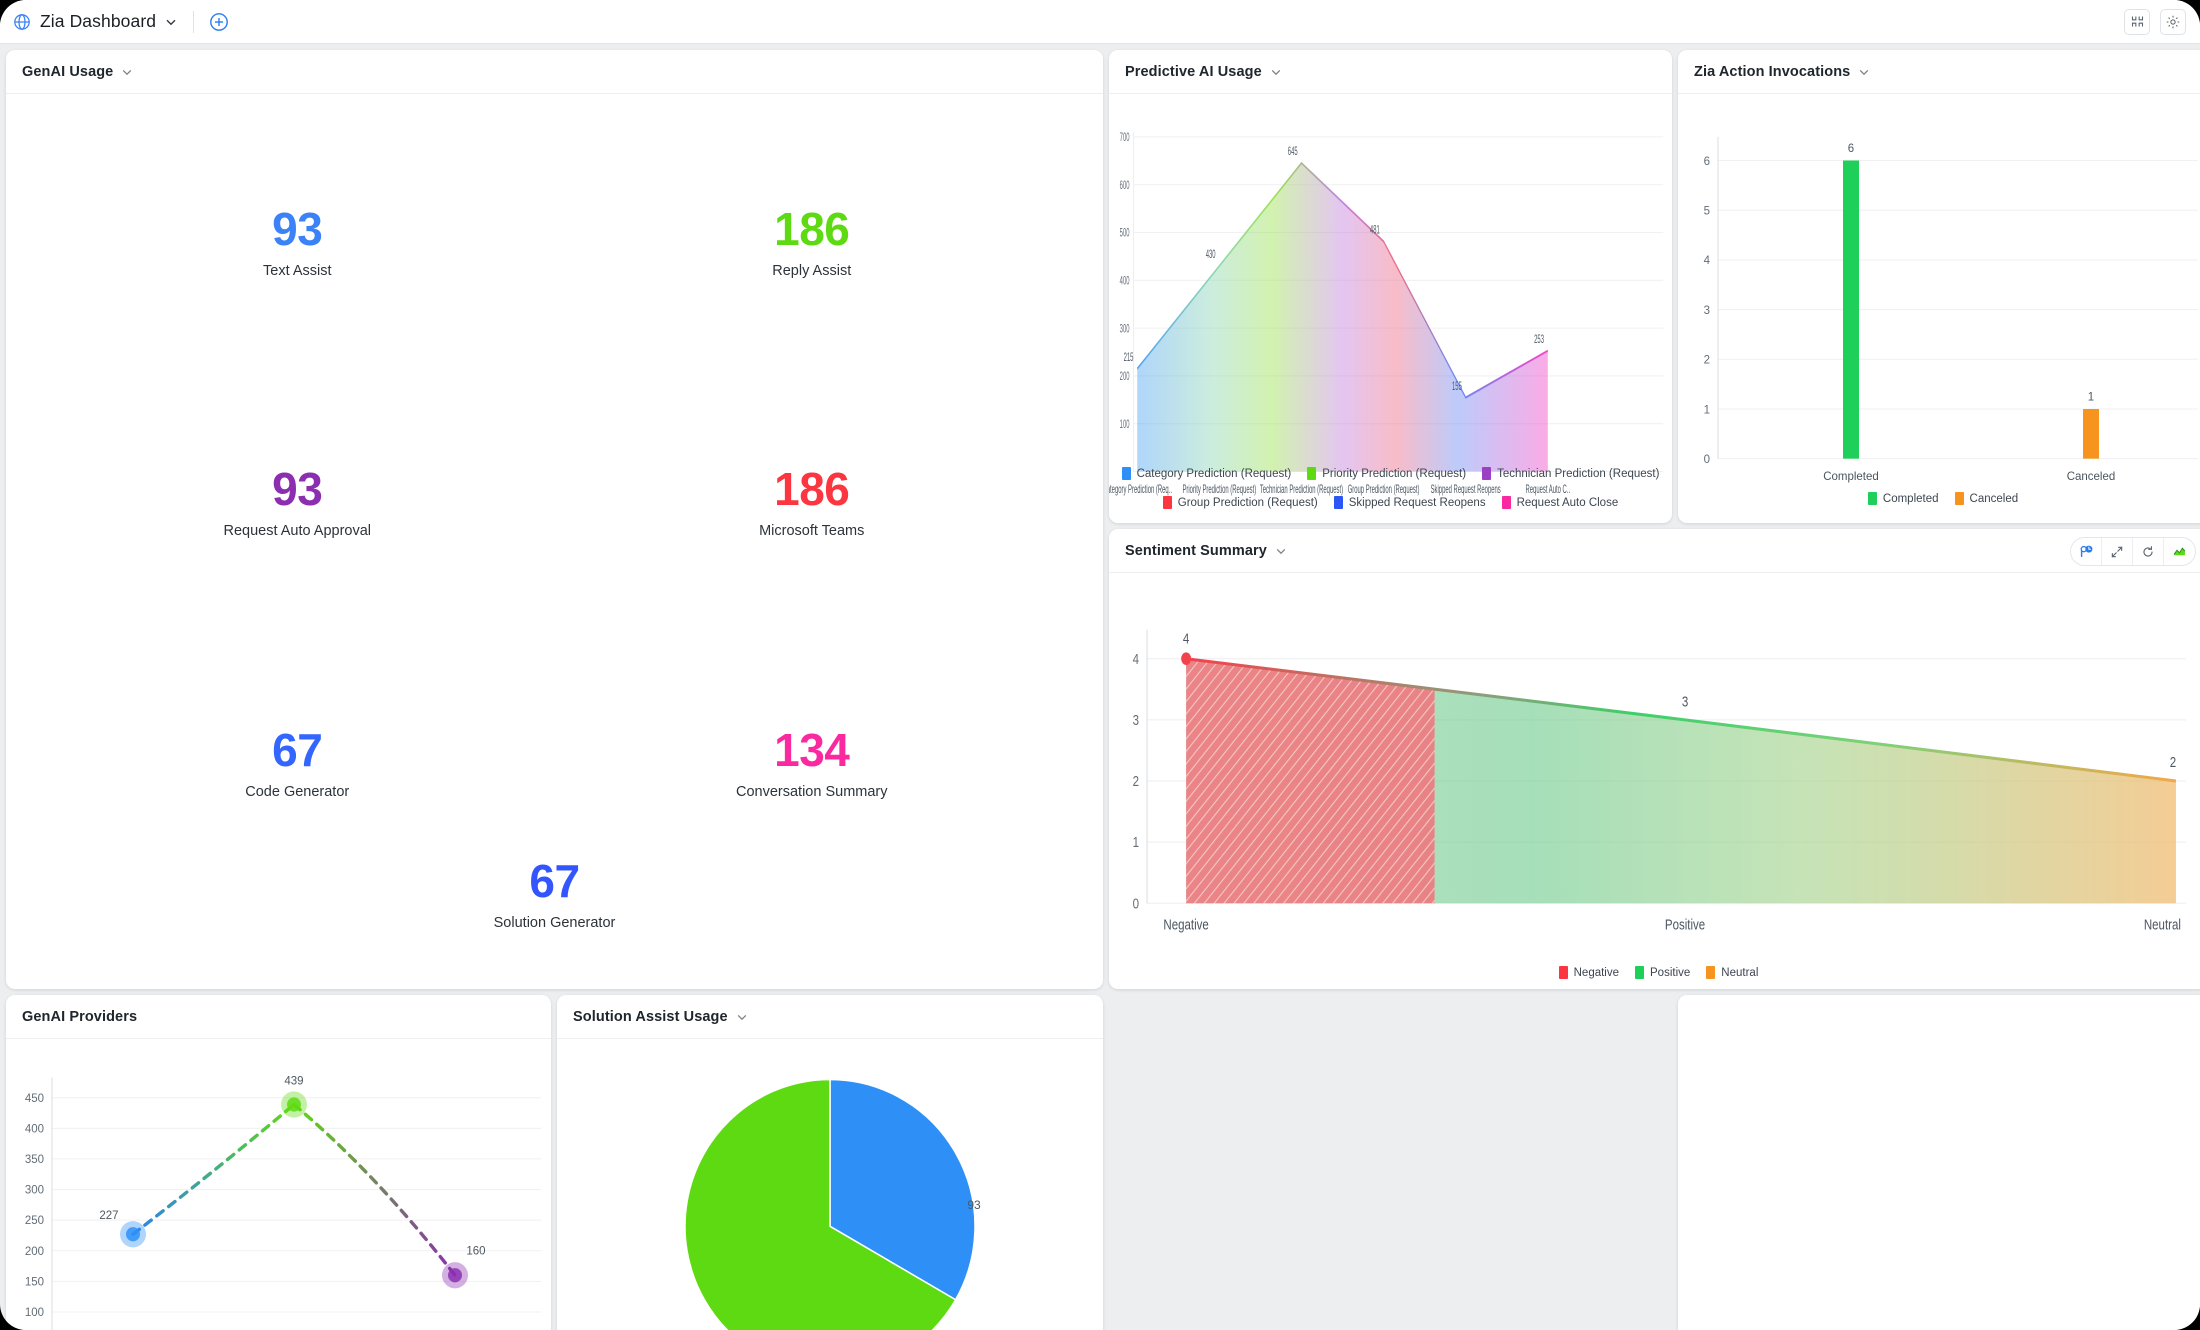  Describe the element at coordinates (2117, 551) in the screenshot. I see `expand-icon` at that location.